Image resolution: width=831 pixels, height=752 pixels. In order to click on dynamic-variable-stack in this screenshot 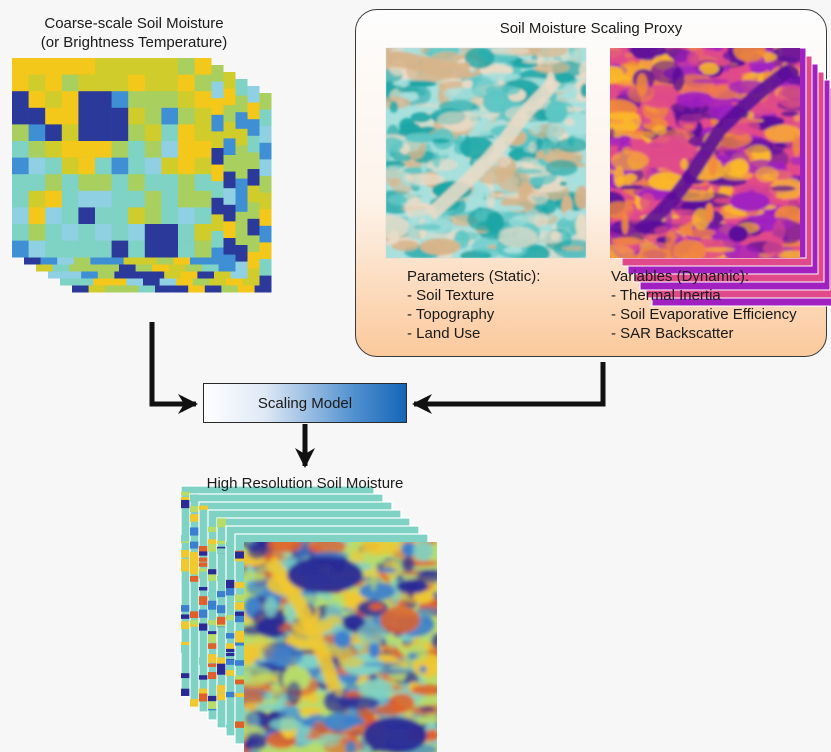, I will do `click(720, 177)`.